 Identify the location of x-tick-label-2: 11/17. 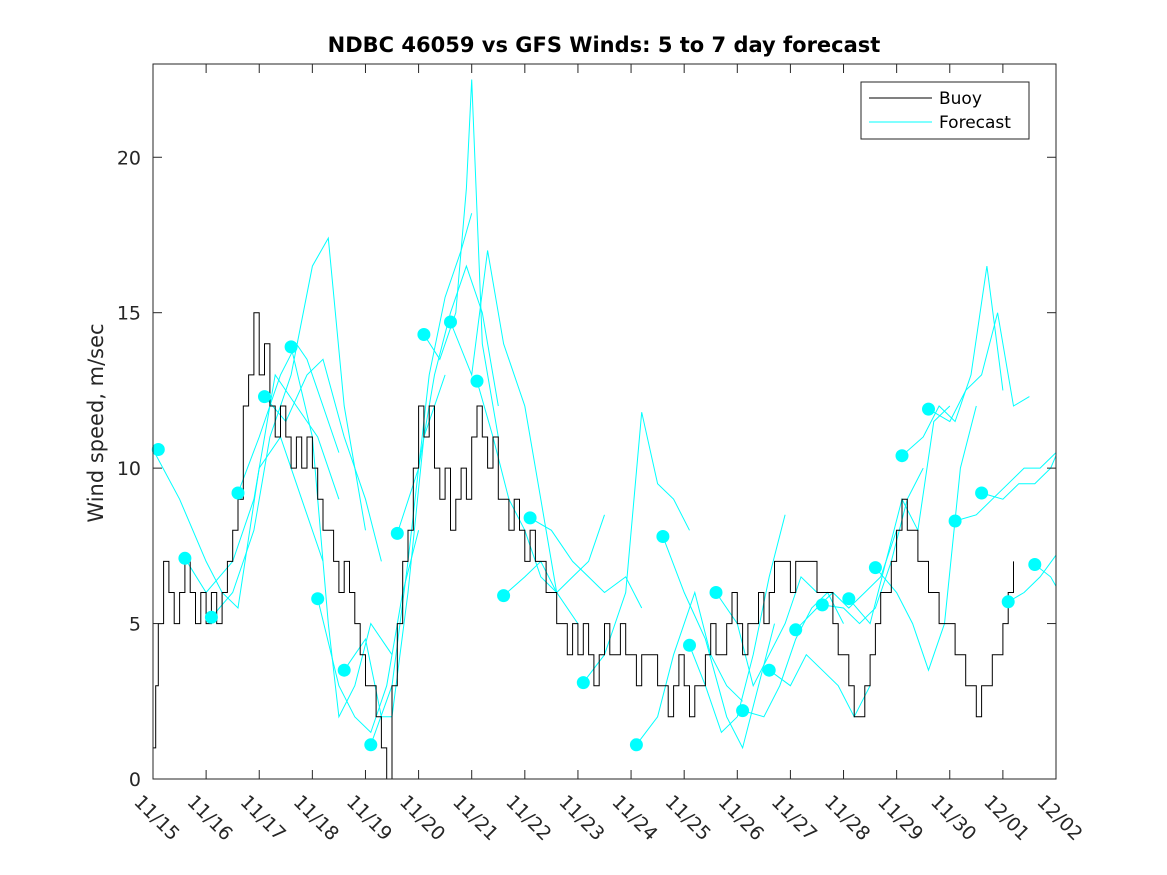
(263, 818).